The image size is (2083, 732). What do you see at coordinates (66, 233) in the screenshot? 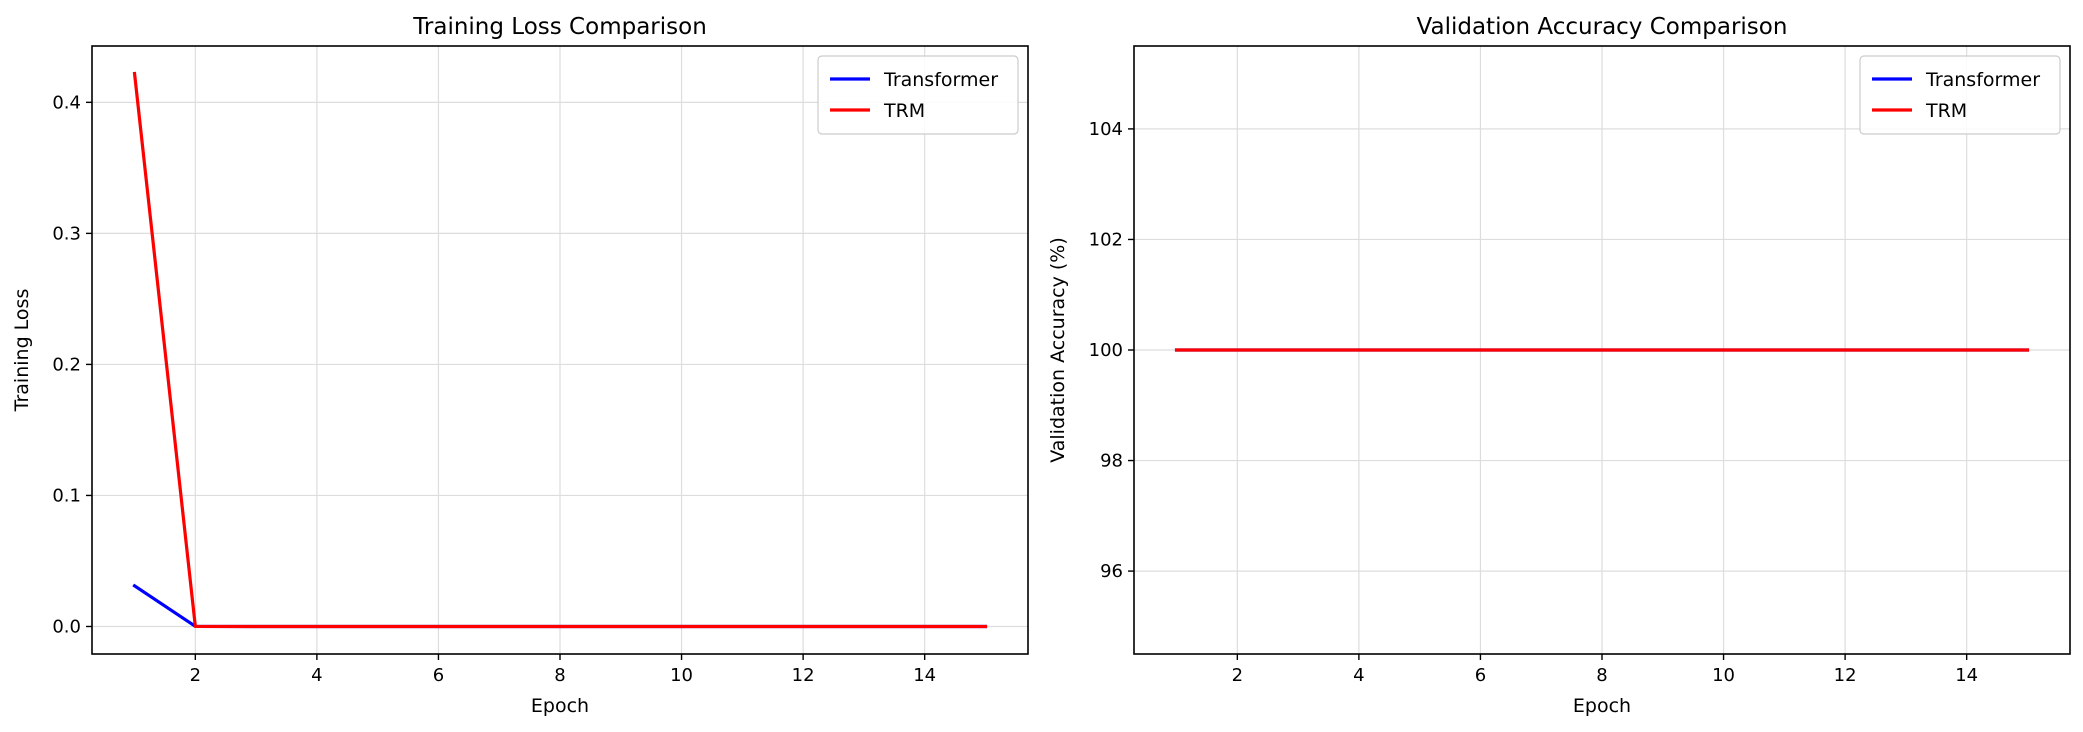
I see `y-tick-label: 0.3` at bounding box center [66, 233].